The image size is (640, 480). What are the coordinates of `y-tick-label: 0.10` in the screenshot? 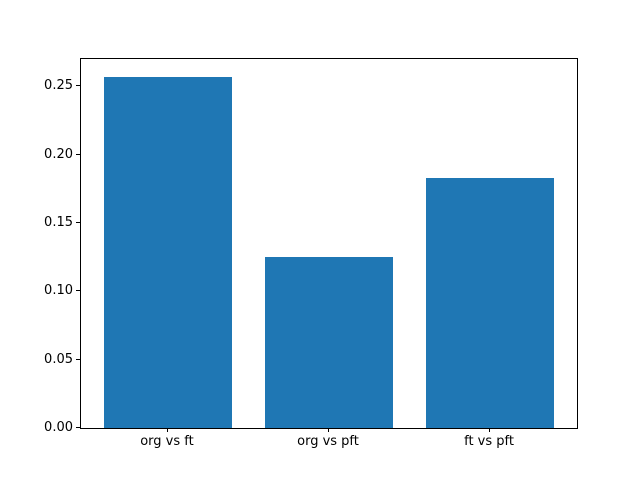 It's located at (58, 291).